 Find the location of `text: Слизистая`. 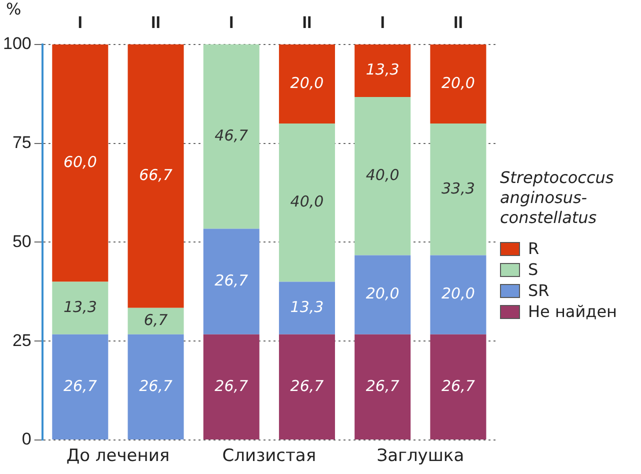

text: Слизистая is located at coordinates (269, 456).